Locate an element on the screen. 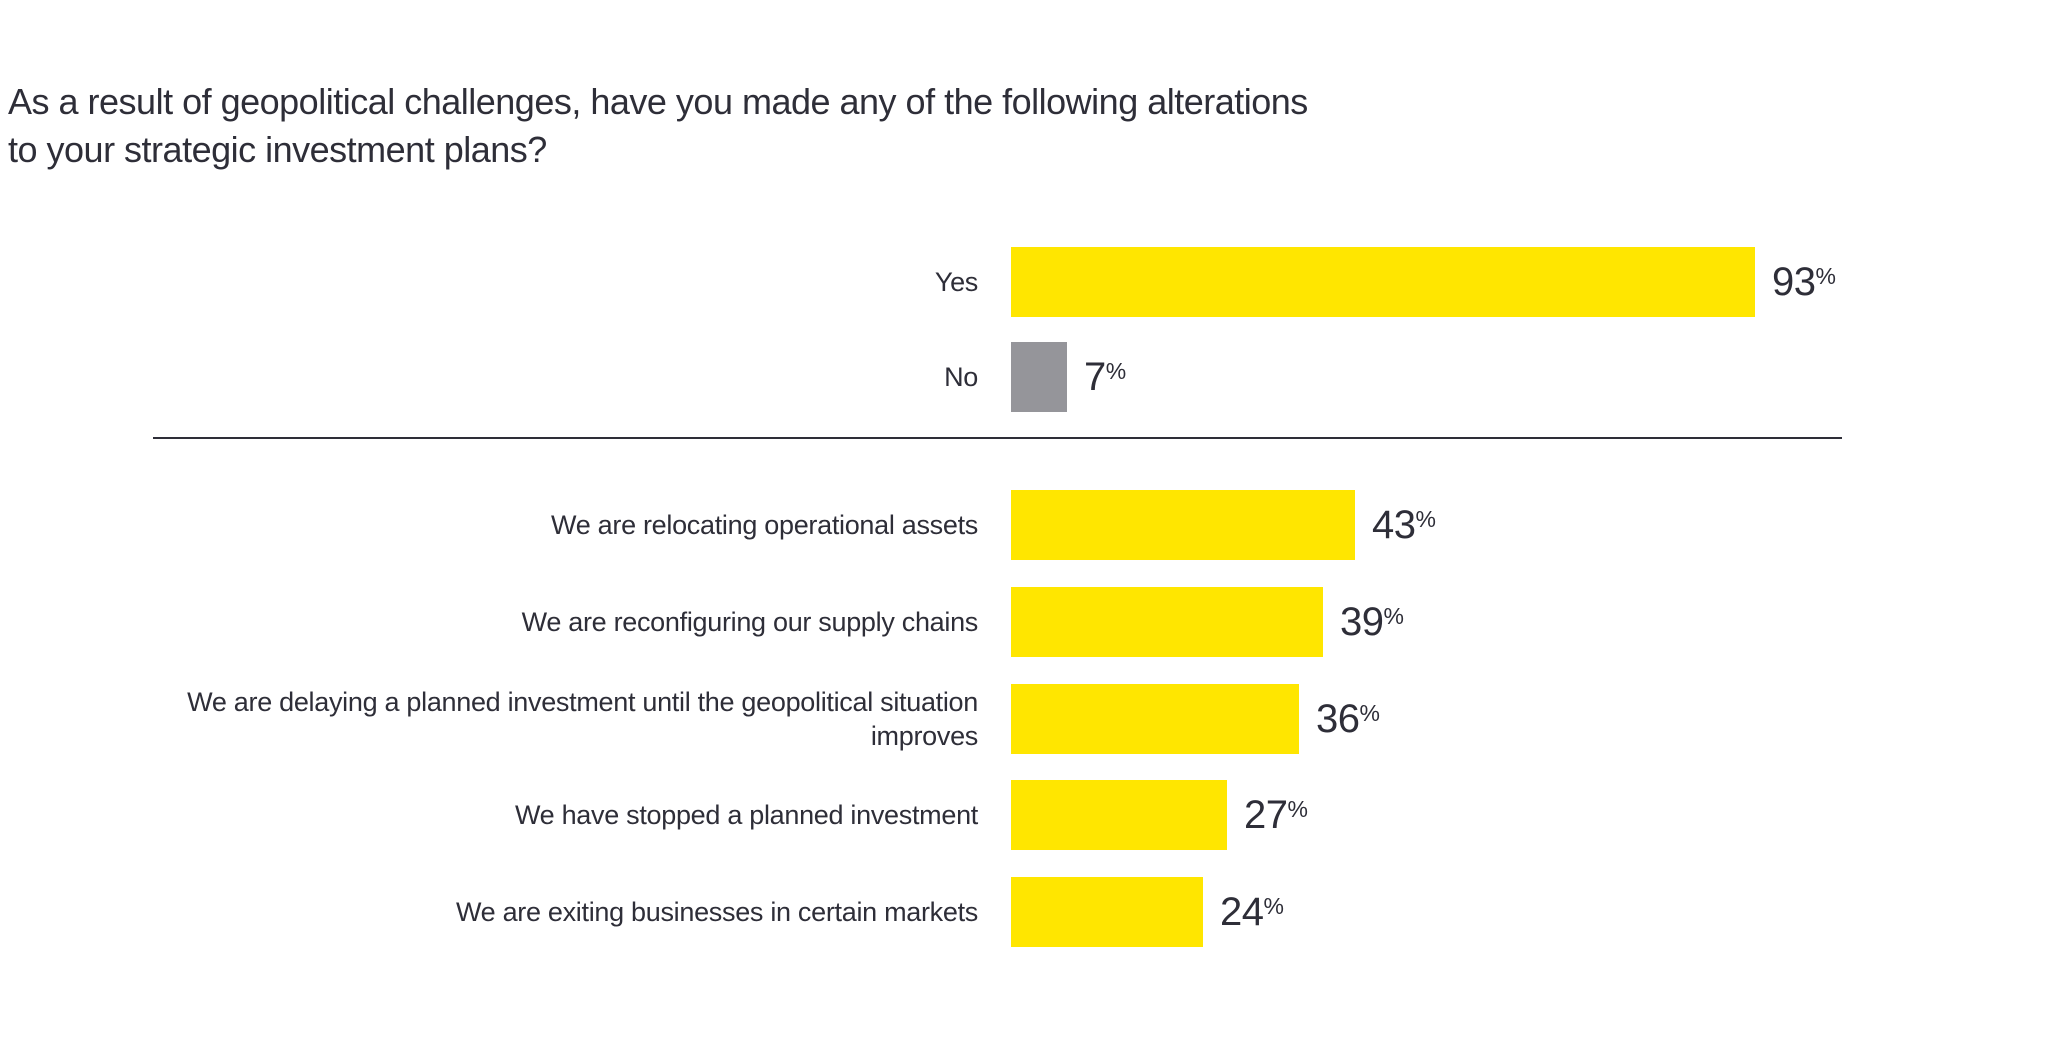 The image size is (2048, 1040). bar-row: We are relocating operational assets 43% is located at coordinates (768, 525).